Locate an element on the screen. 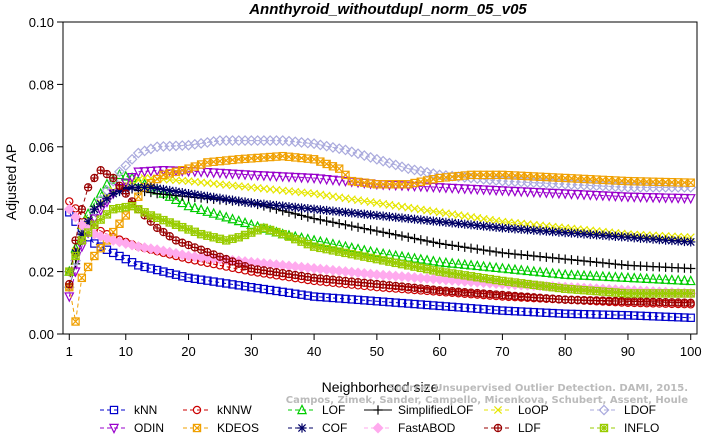 This screenshot has height=434, width=702. legend-item-lof: LOF is located at coordinates (316, 410).